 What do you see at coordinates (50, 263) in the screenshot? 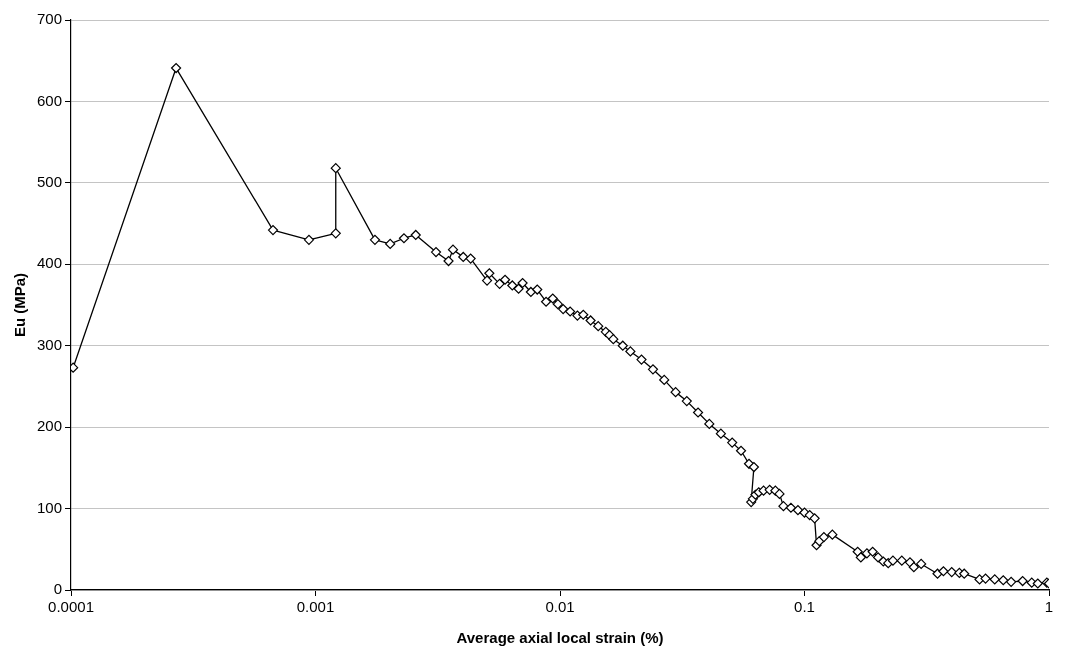
I see `y-tick-label: 400` at bounding box center [50, 263].